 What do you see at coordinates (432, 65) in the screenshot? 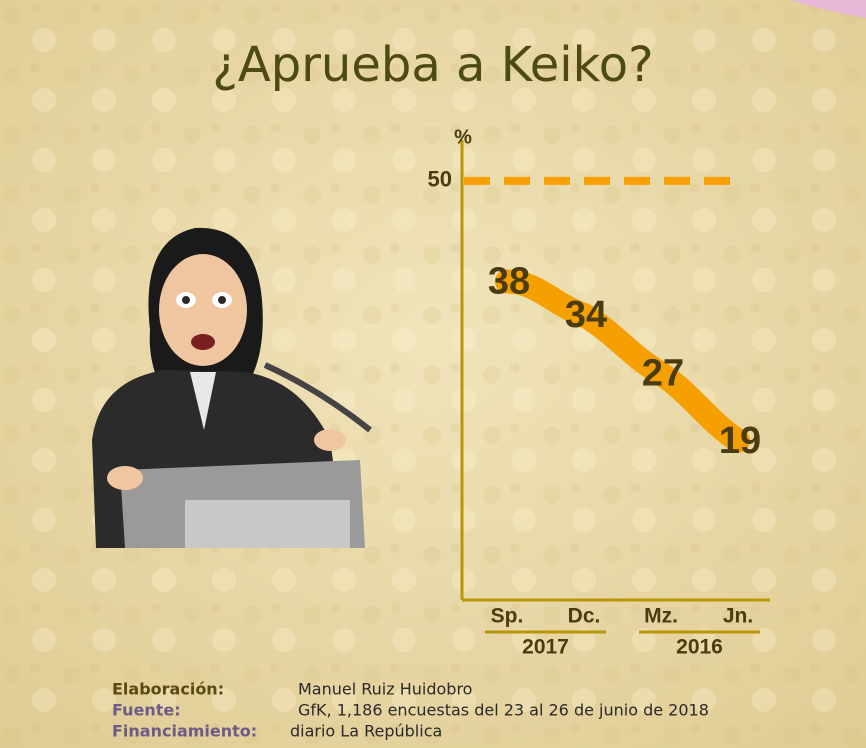
I see `chart-title: ¿Aprueba a Keiko?` at bounding box center [432, 65].